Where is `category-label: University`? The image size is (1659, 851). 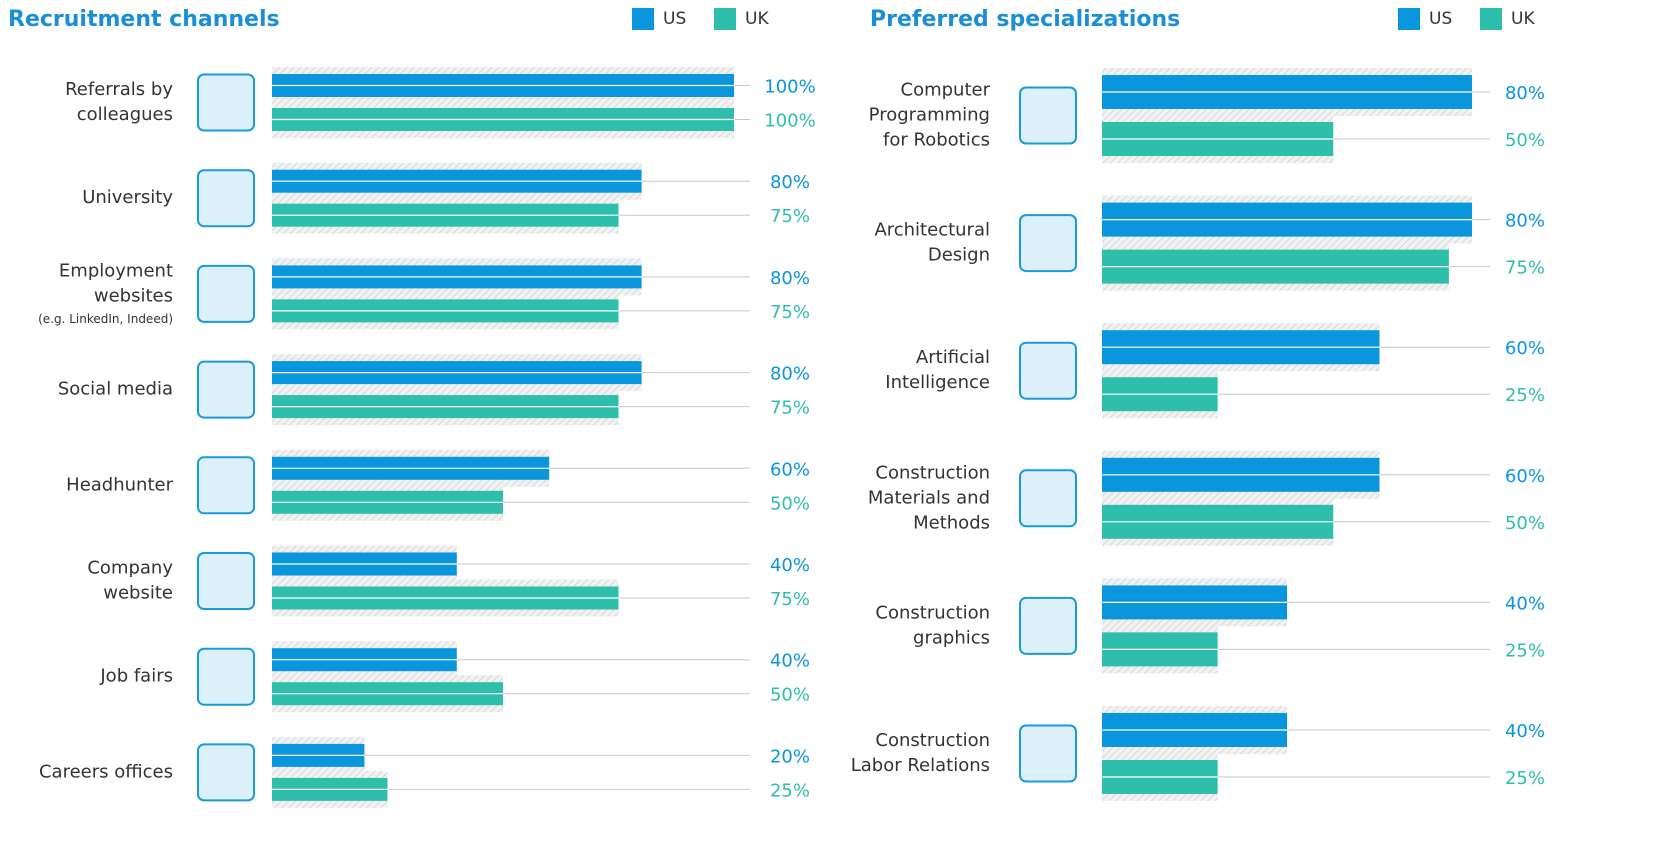
category-label: University is located at coordinates (127, 197).